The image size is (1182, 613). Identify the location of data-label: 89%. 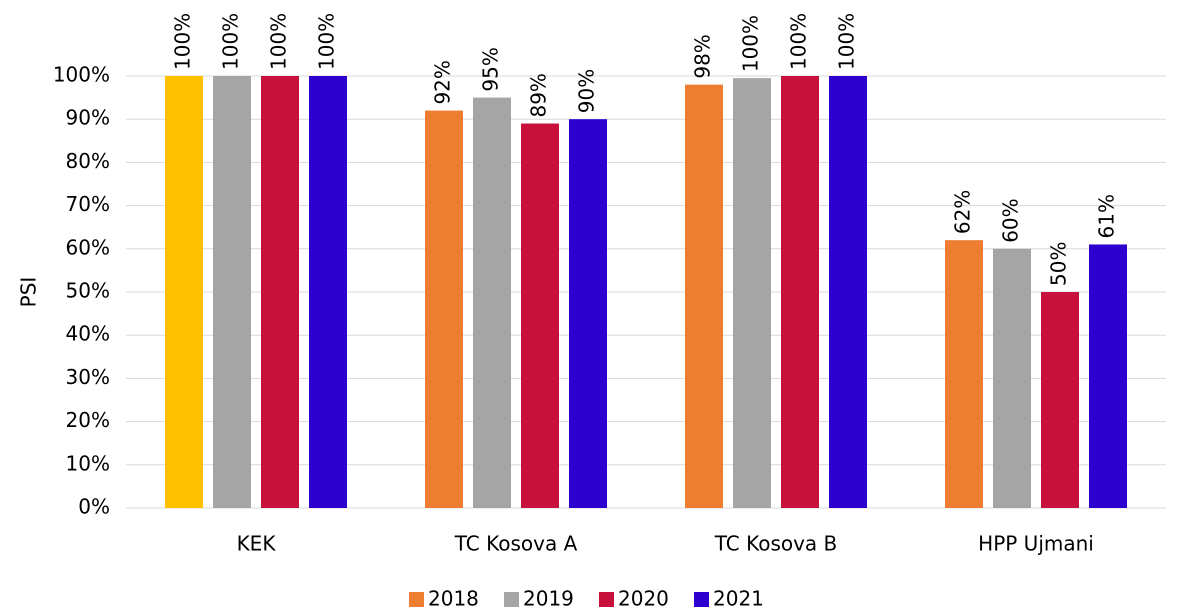
(539, 95).